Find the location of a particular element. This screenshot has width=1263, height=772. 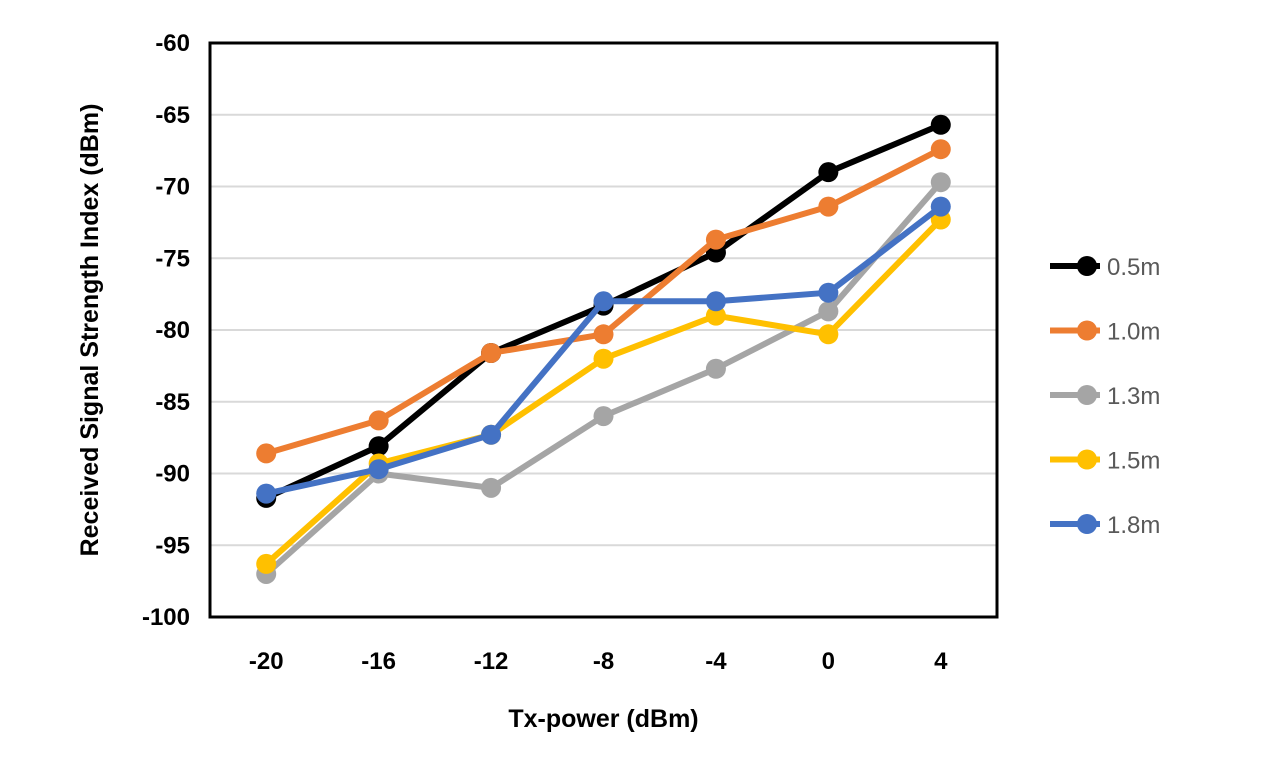

x-tick-label: -4 is located at coordinates (716, 661).